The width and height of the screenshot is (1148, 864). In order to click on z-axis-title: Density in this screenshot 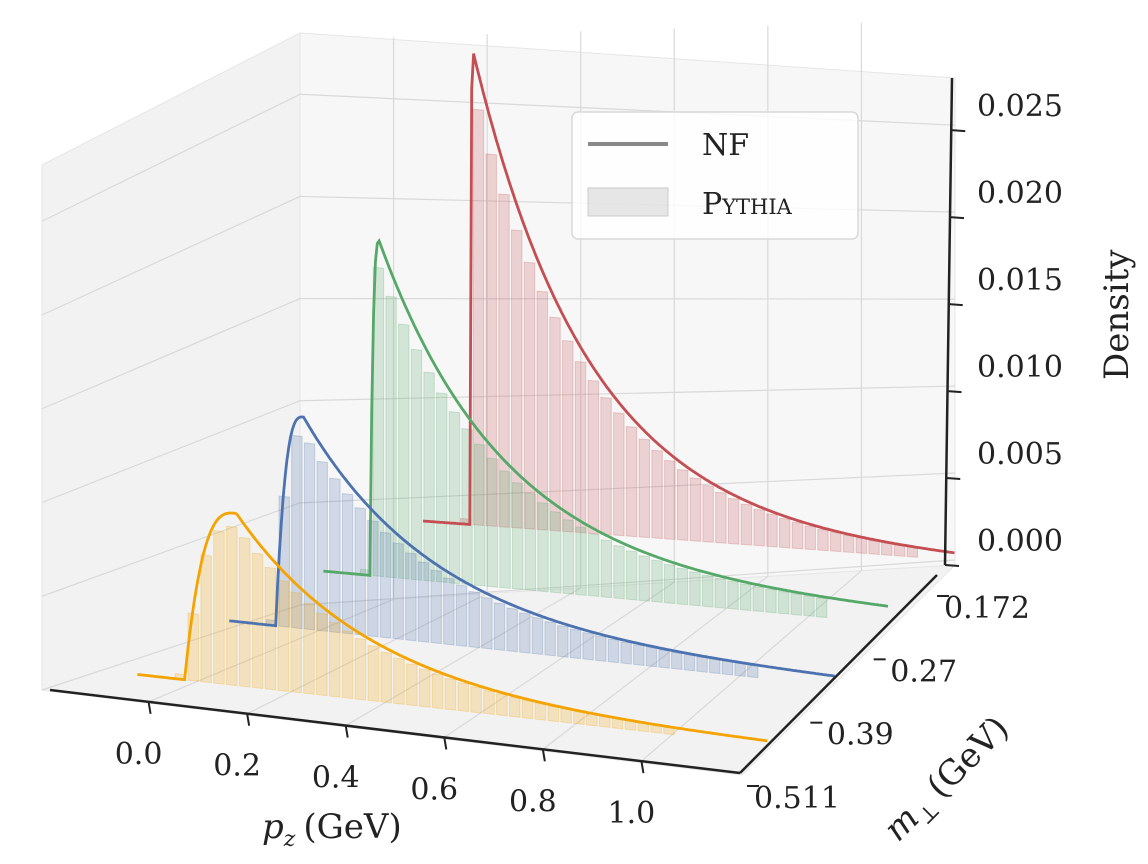, I will do `click(1117, 314)`.